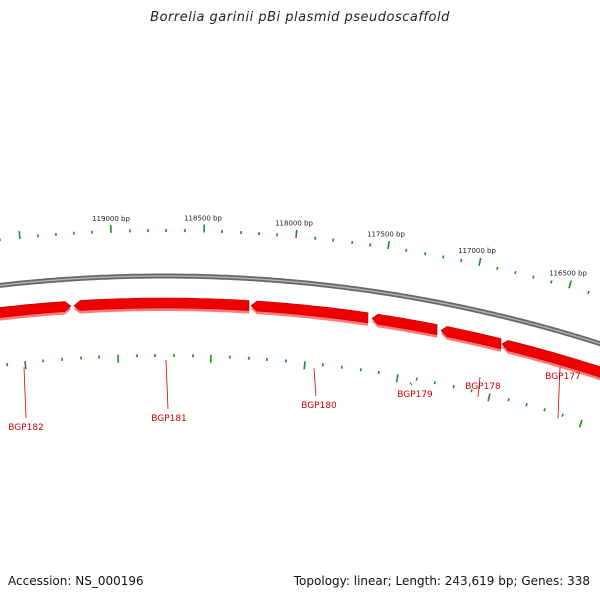 Image resolution: width=600 pixels, height=600 pixels. Describe the element at coordinates (415, 395) in the screenshot. I see `gene-label: BGP179` at that location.